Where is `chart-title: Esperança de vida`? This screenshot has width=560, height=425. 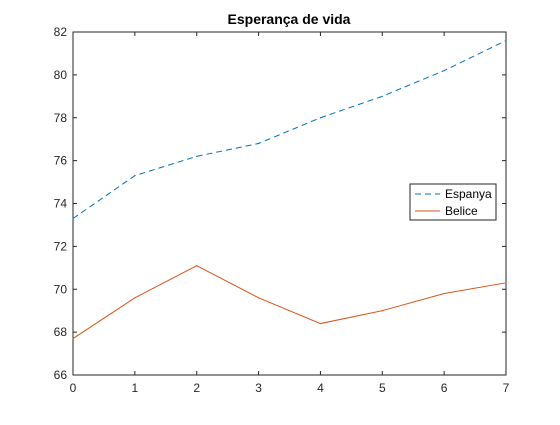 chart-title: Esperança de vida is located at coordinates (289, 19).